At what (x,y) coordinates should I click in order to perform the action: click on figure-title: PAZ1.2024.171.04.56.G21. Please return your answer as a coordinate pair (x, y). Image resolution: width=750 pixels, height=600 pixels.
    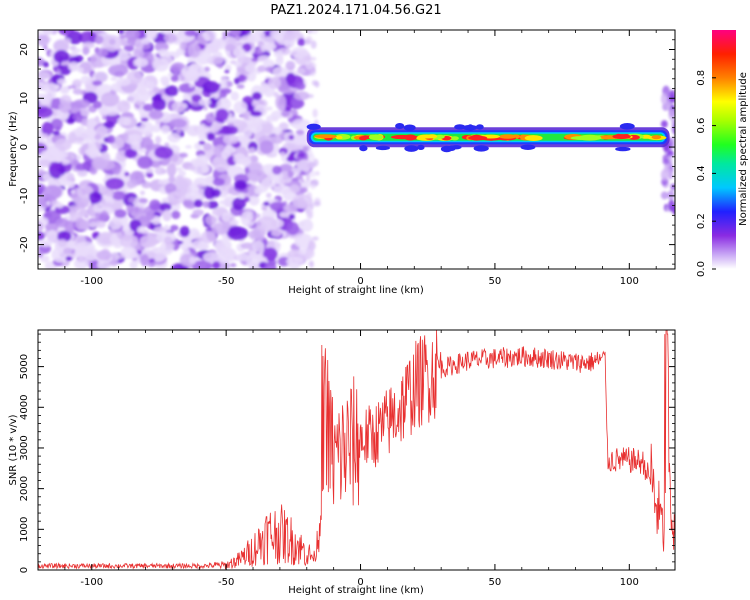
    Looking at the image, I should click on (355, 10).